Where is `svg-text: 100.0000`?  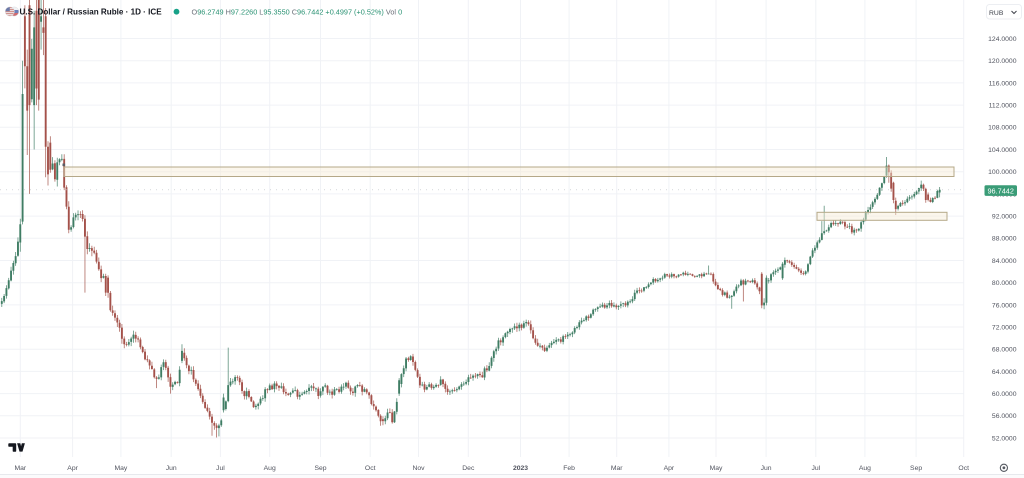 svg-text: 100.0000 is located at coordinates (1002, 172).